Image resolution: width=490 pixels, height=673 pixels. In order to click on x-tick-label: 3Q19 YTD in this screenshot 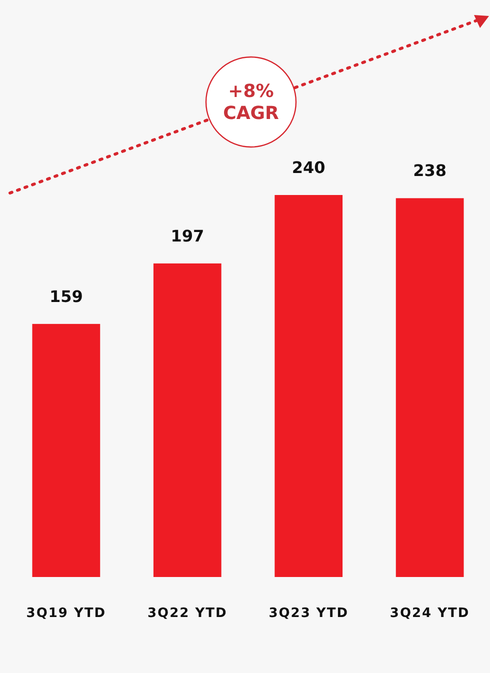, I will do `click(66, 613)`.